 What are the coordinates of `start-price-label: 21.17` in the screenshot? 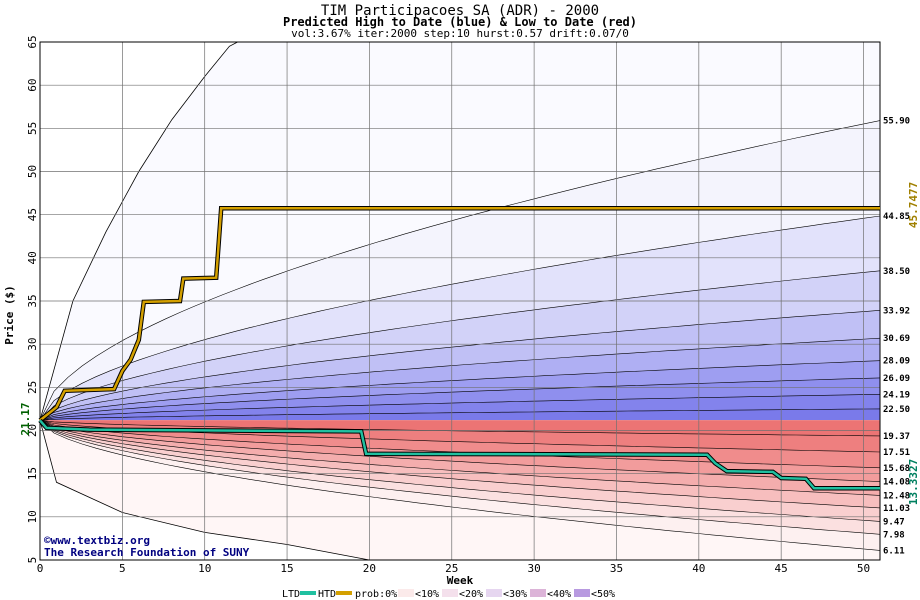 It's located at (25, 418).